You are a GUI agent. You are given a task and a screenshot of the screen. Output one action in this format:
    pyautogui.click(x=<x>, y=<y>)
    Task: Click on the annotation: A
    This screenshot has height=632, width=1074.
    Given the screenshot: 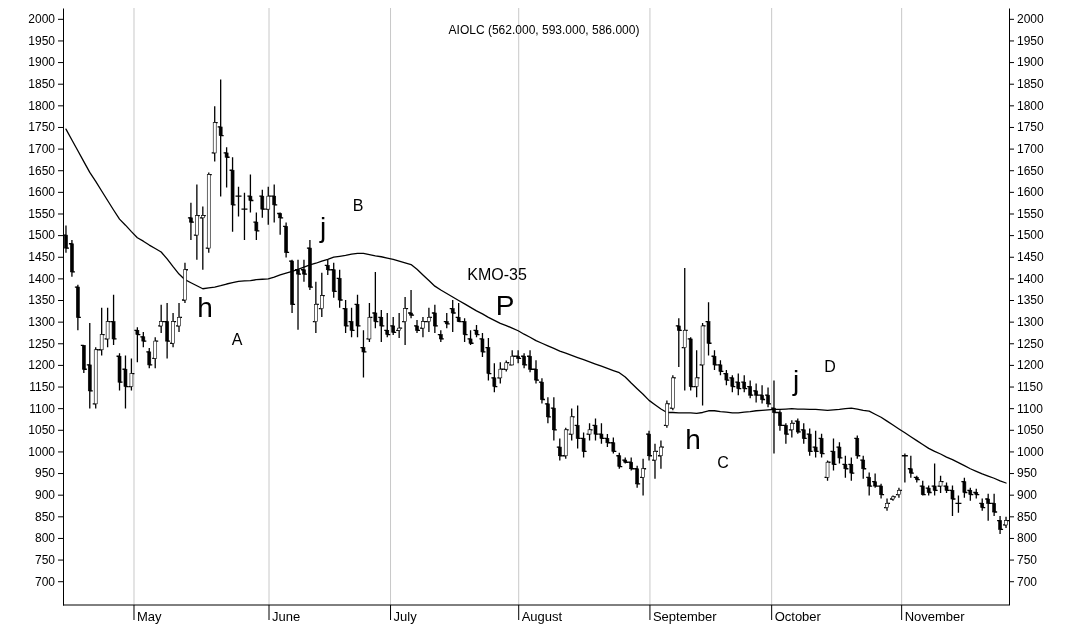 What is the action you would take?
    pyautogui.click(x=237, y=340)
    